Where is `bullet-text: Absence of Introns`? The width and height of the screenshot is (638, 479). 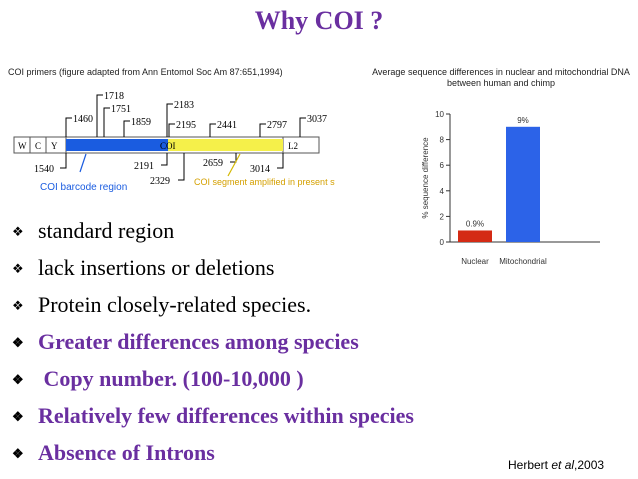
bullet-text: Absence of Introns is located at coordinates (126, 452).